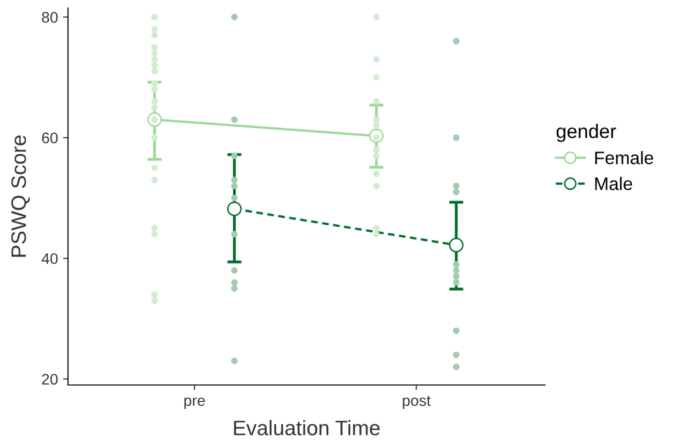 The width and height of the screenshot is (677, 447). Describe the element at coordinates (416, 402) in the screenshot. I see `x-tick-label: post` at that location.